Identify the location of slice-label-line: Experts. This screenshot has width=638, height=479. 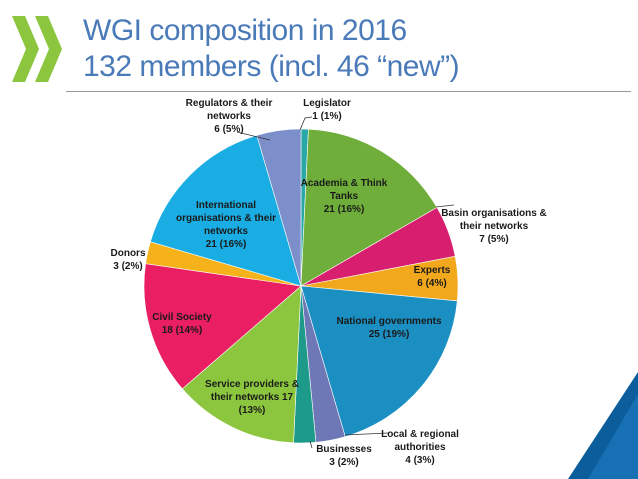
(432, 270).